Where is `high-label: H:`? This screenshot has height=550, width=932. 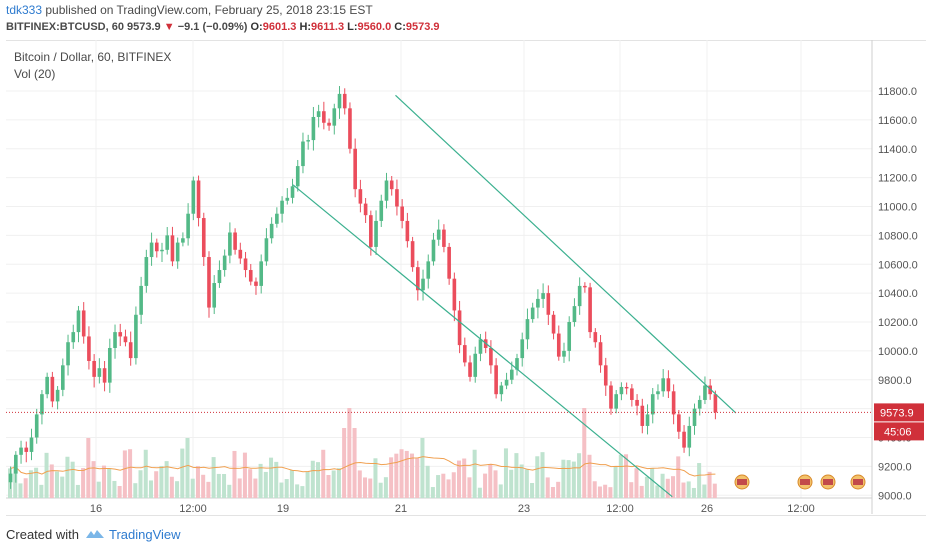
high-label: H: is located at coordinates (305, 27).